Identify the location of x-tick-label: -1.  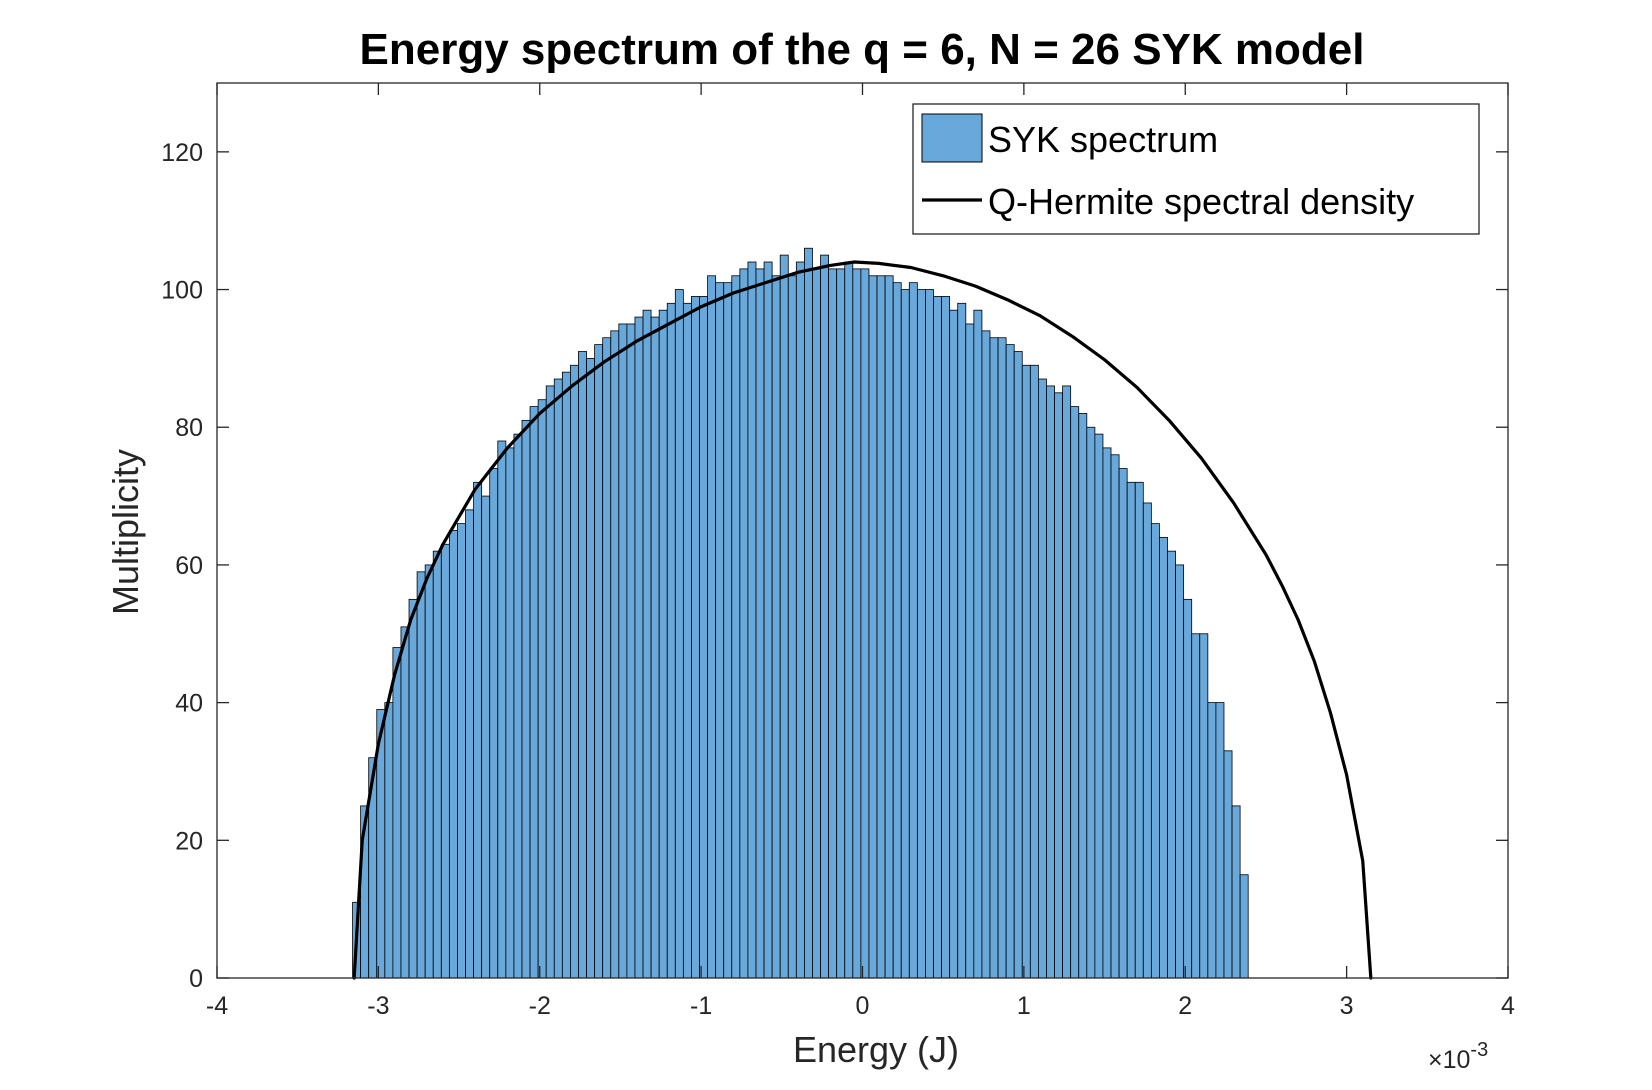
(701, 1006).